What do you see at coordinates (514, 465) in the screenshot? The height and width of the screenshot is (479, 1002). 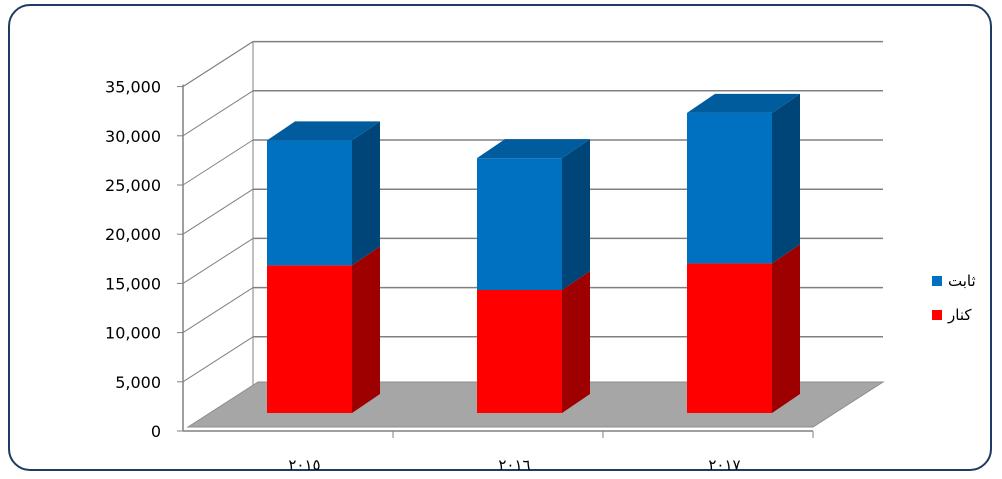 I see `x-category-label: ٢٠١٦` at bounding box center [514, 465].